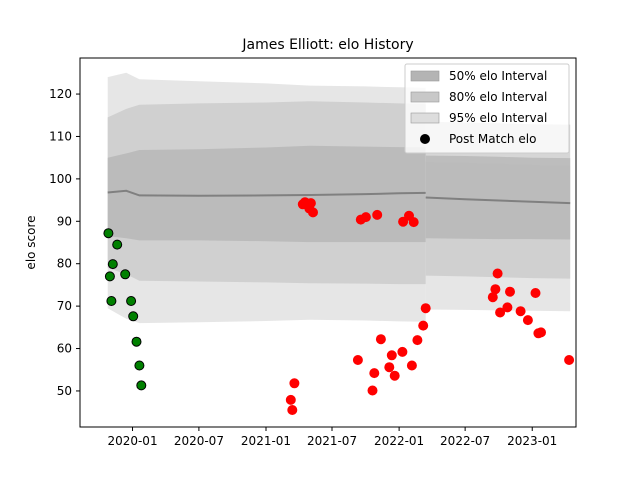 The image size is (640, 480). I want to click on y-tick-label: 70, so click(64, 306).